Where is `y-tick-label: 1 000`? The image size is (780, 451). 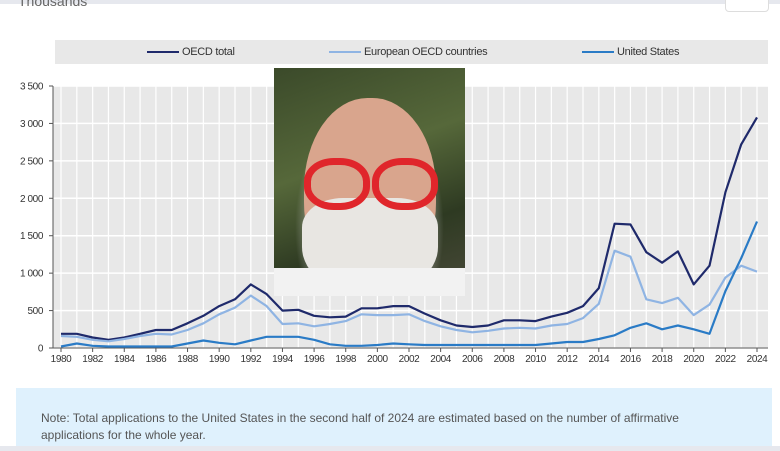
y-tick-label: 1 000 is located at coordinates (32, 274).